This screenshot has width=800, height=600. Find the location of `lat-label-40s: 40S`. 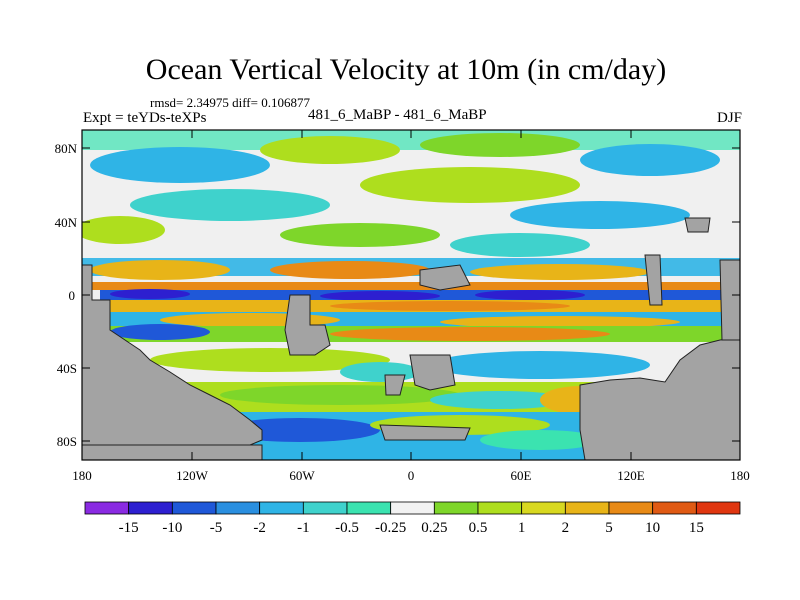

lat-label-40s: 40S is located at coordinates (67, 368).